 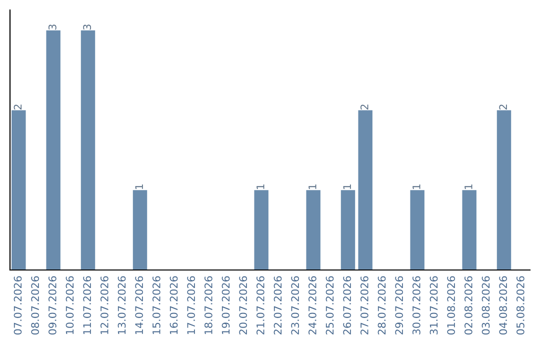 I want to click on x-tick-label: 09.07.2026, so click(x=52, y=305).